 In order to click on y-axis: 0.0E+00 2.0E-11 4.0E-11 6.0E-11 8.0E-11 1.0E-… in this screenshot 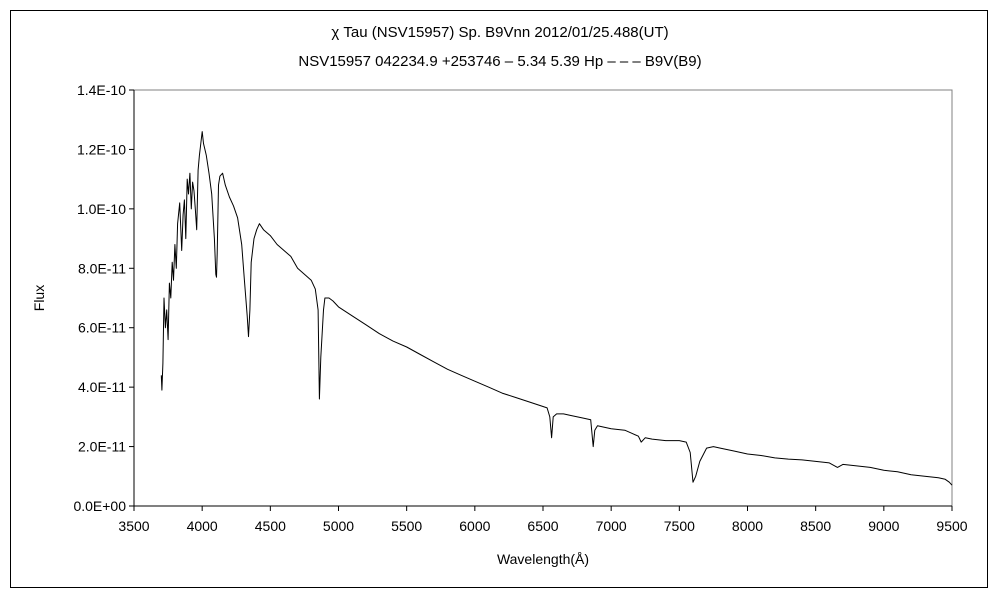, I will do `click(104, 298)`.